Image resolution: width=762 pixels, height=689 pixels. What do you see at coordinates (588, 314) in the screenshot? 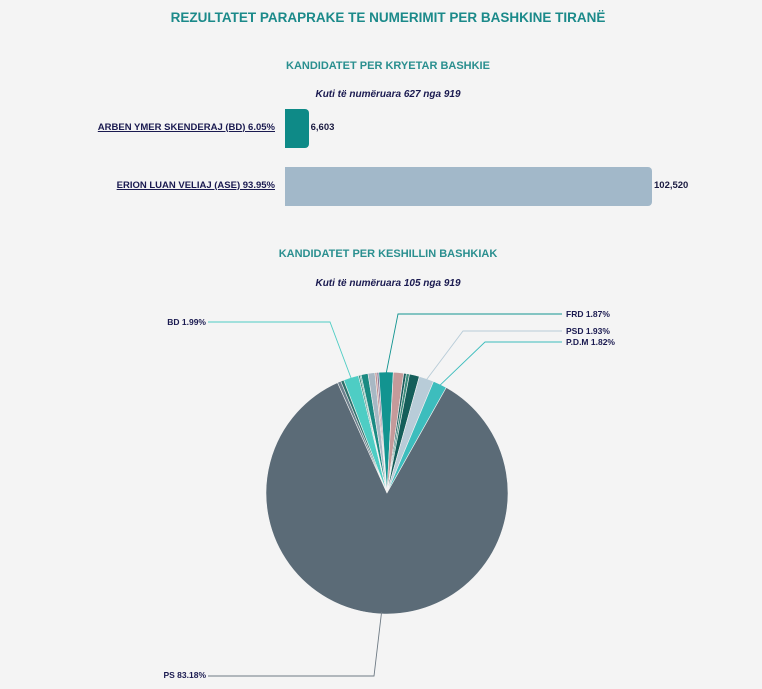
I see `pie-slice-label: FRD 1.87%` at bounding box center [588, 314].